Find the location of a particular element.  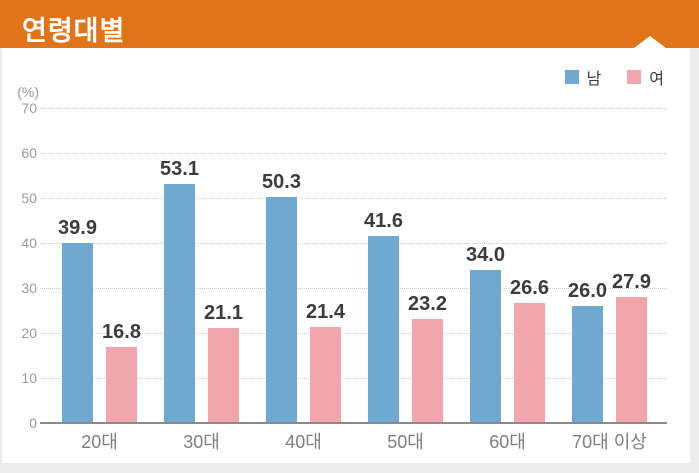

y-axis-tick-label: 20 is located at coordinates (29, 333).